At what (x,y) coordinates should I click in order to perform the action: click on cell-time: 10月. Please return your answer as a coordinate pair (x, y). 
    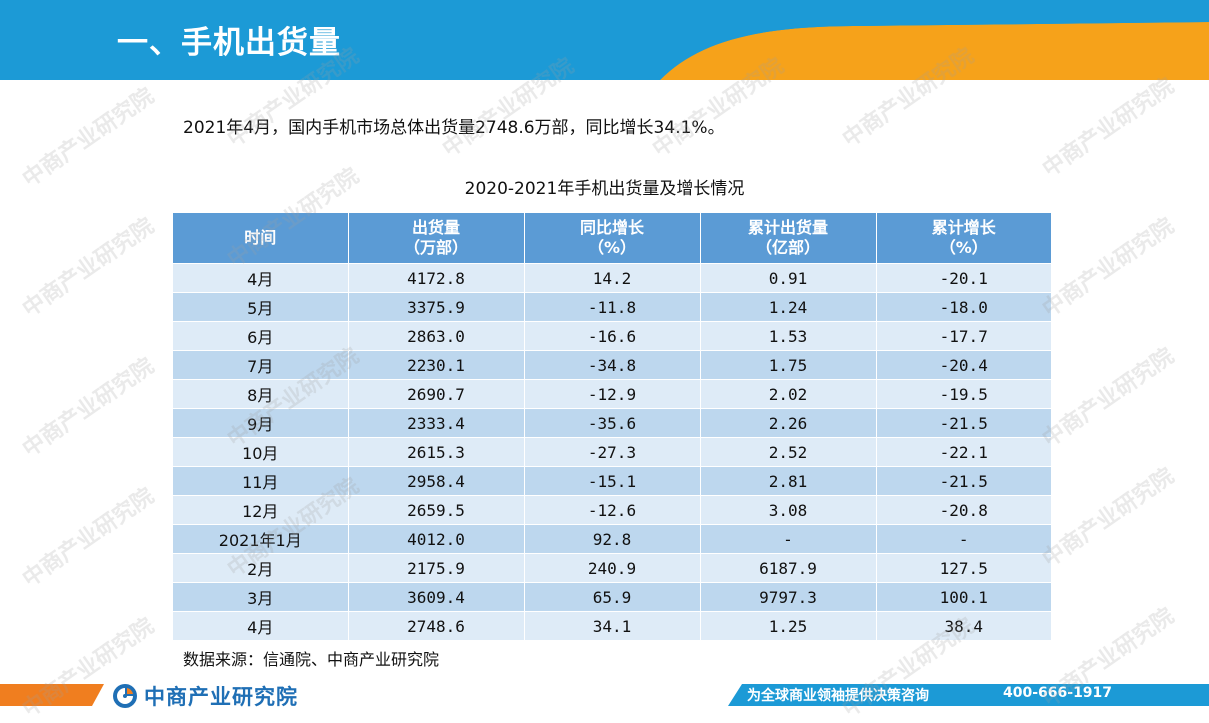
    Looking at the image, I should click on (261, 452).